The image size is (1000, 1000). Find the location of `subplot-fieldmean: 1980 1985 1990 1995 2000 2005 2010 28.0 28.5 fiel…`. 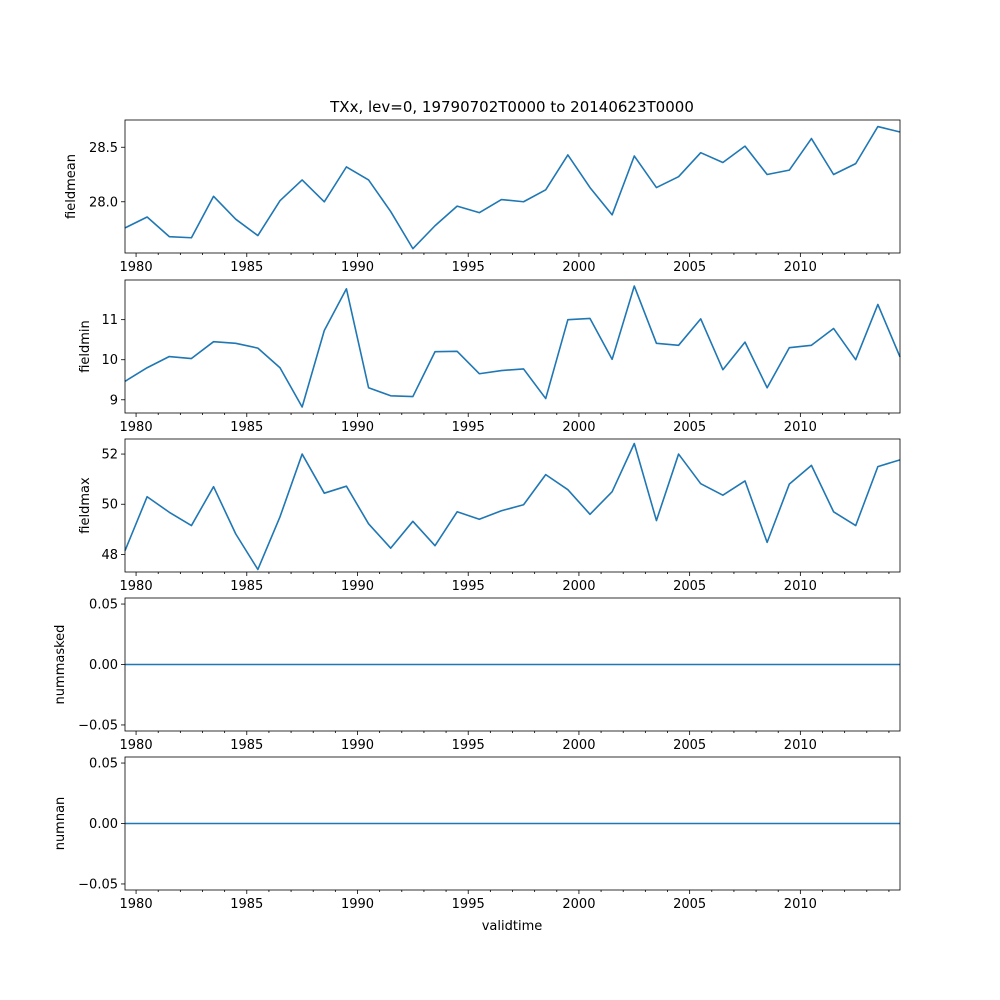

subplot-fieldmean: 1980 1985 1990 1995 2000 2005 2010 28.0 28.5 fiel… is located at coordinates (482, 197).